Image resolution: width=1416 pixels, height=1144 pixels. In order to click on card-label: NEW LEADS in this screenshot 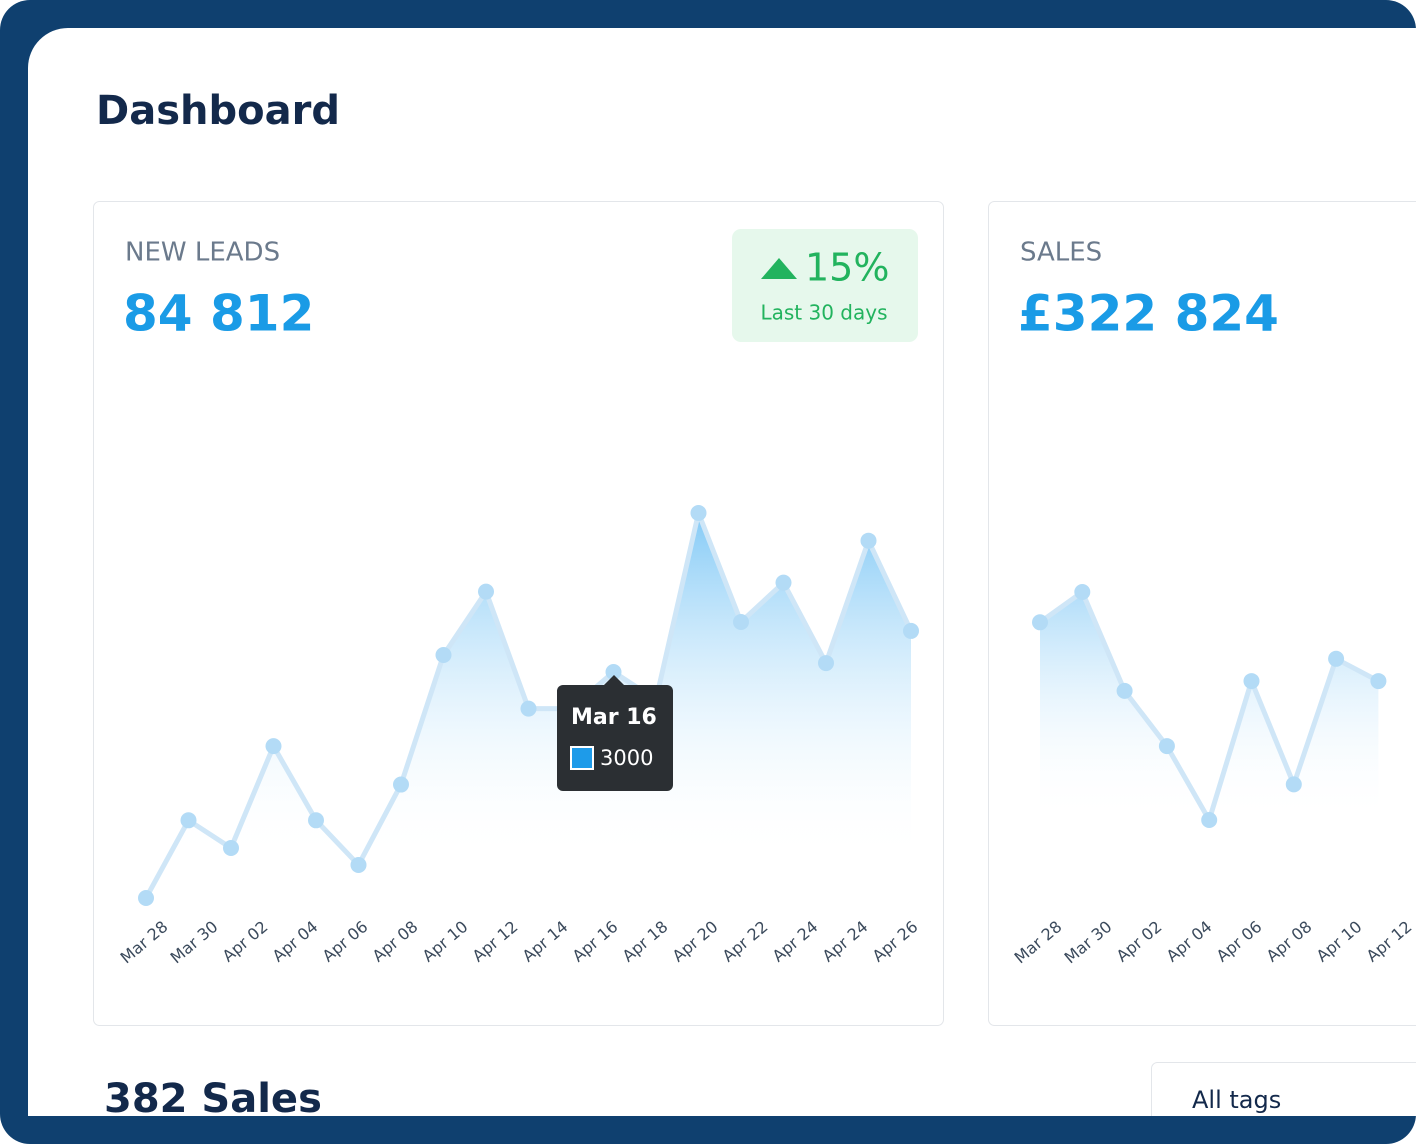, I will do `click(202, 253)`.